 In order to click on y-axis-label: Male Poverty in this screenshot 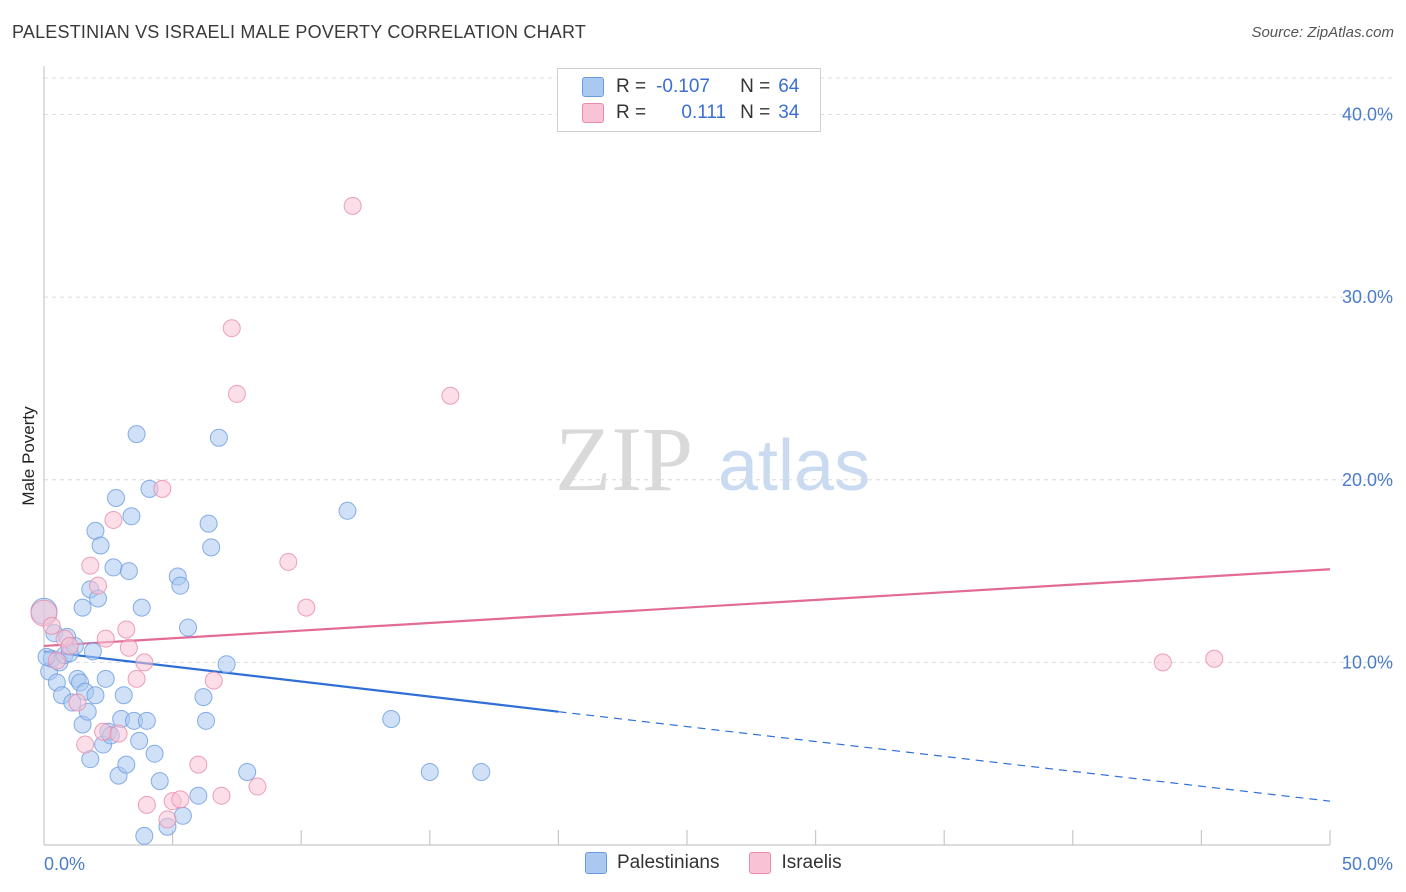, I will do `click(28, 456)`.